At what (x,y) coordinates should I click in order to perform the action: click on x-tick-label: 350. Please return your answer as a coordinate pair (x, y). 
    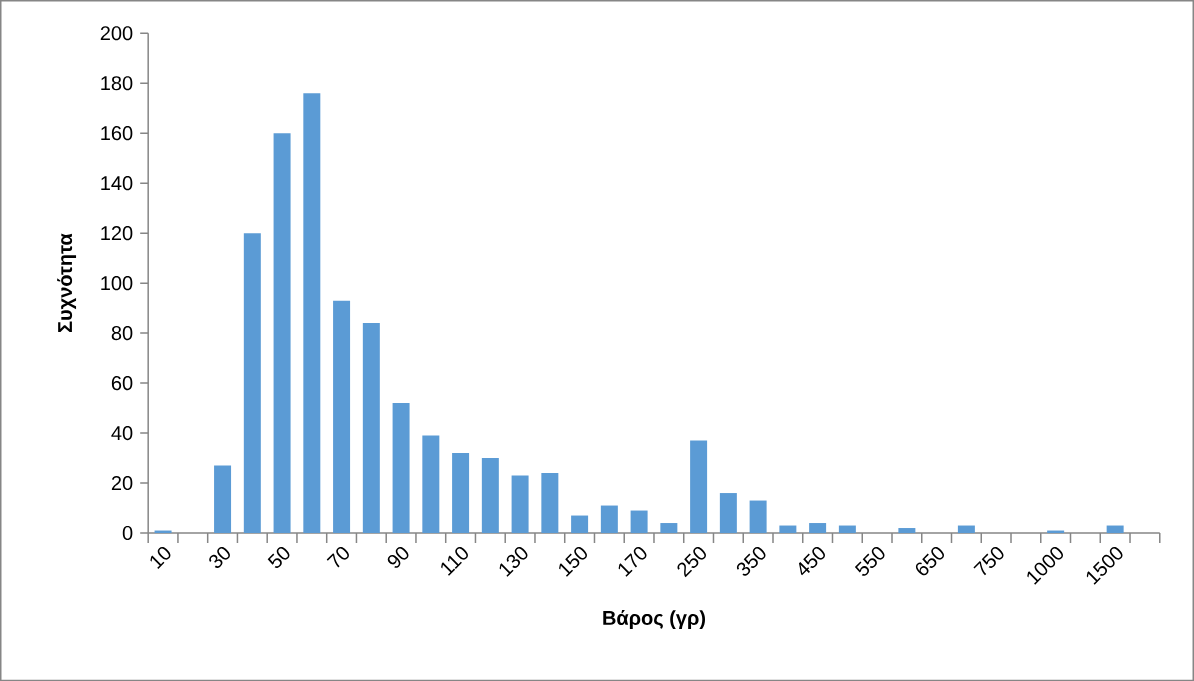
    Looking at the image, I should click on (751, 561).